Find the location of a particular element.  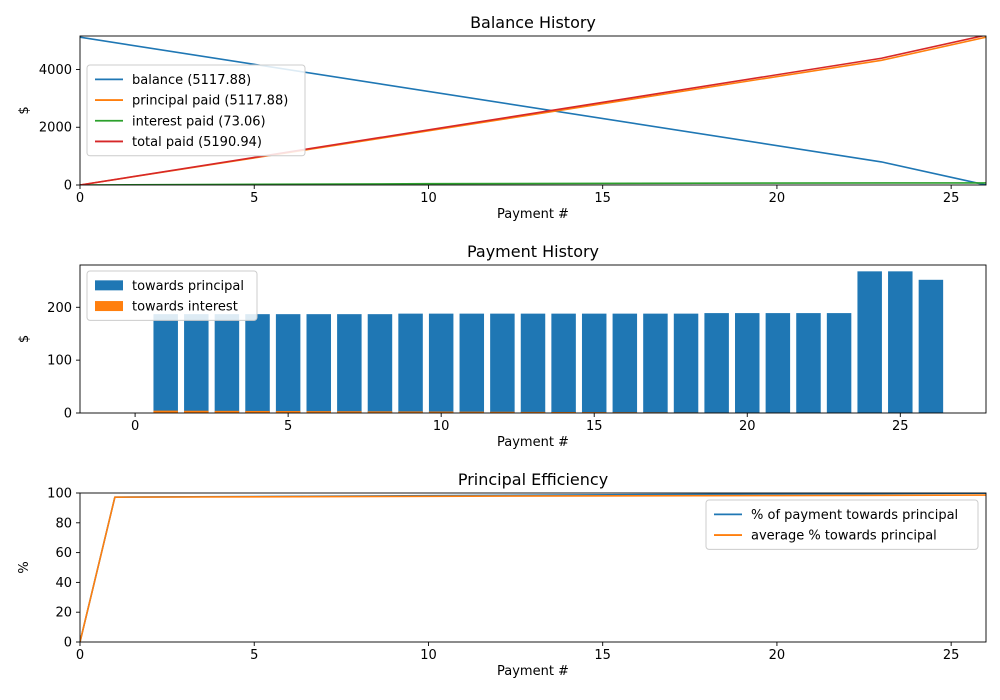

y-tick-label: 80 is located at coordinates (63, 523).